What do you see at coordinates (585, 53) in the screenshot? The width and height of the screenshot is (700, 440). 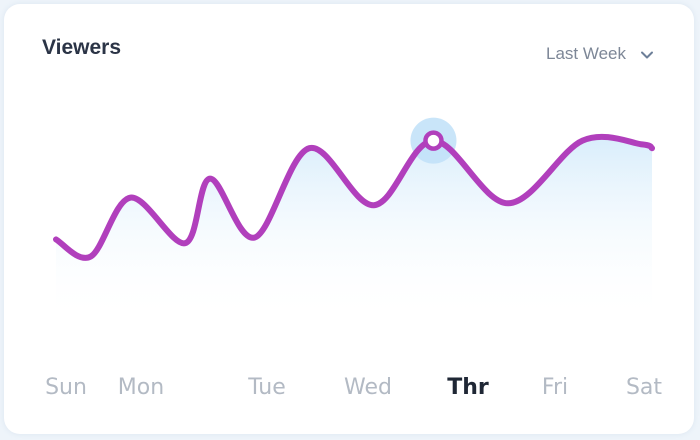 I see `range-dropdown-value: Last Week` at bounding box center [585, 53].